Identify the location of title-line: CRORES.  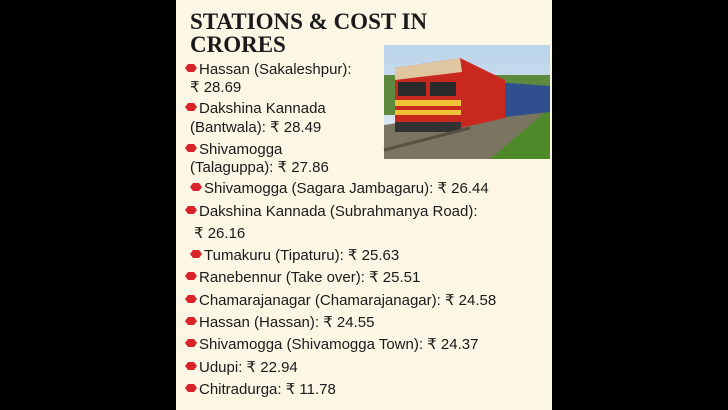
(238, 44).